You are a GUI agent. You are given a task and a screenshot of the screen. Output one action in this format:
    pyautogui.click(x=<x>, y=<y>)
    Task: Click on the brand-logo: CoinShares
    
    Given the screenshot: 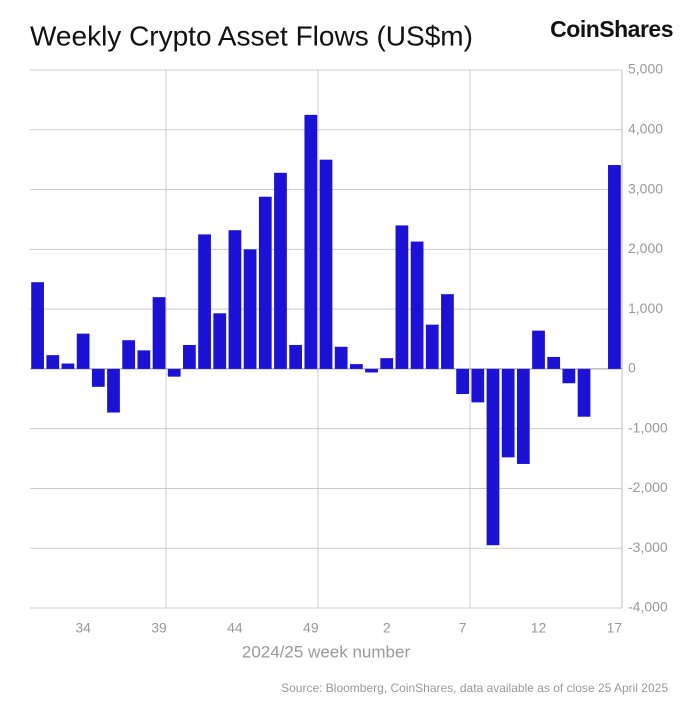 What is the action you would take?
    pyautogui.click(x=611, y=29)
    